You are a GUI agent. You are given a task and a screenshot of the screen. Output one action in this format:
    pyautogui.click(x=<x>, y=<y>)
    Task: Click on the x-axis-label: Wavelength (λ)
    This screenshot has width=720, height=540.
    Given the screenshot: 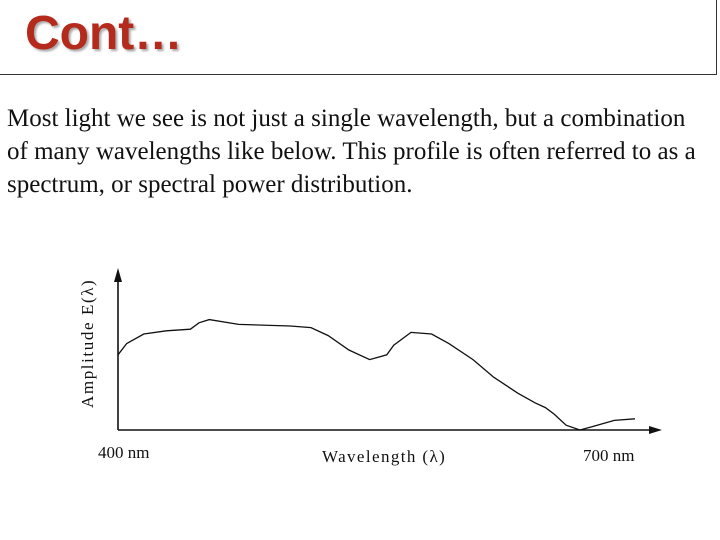 What is the action you would take?
    pyautogui.click(x=384, y=456)
    